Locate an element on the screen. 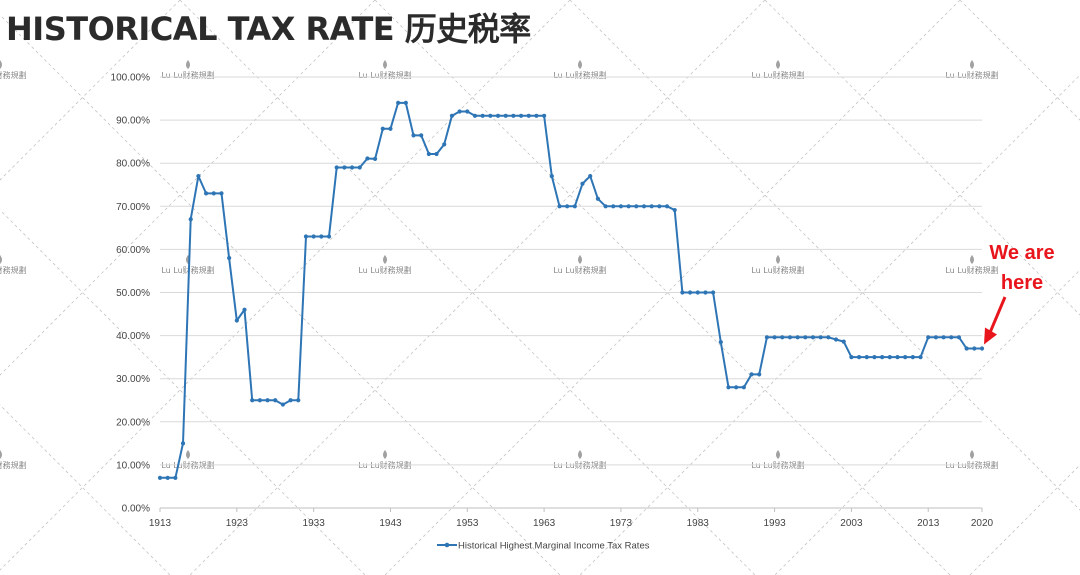 This screenshot has height=575, width=1080. y-tick-label: 30.00% is located at coordinates (133, 379).